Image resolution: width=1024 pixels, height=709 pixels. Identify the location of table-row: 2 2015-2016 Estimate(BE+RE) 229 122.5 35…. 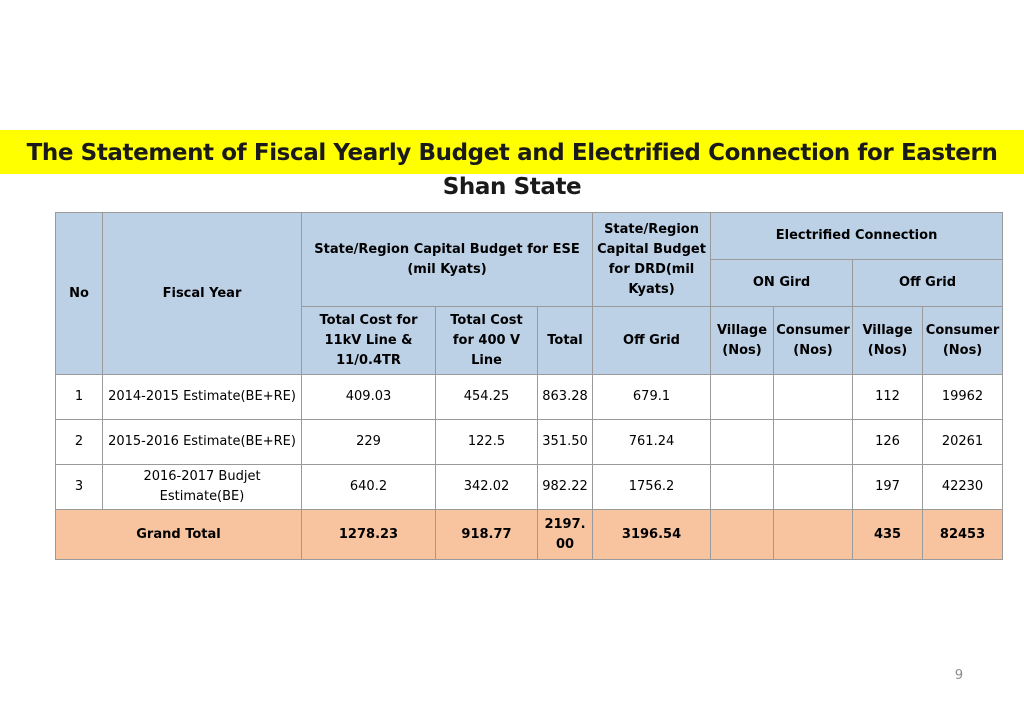
(529, 442).